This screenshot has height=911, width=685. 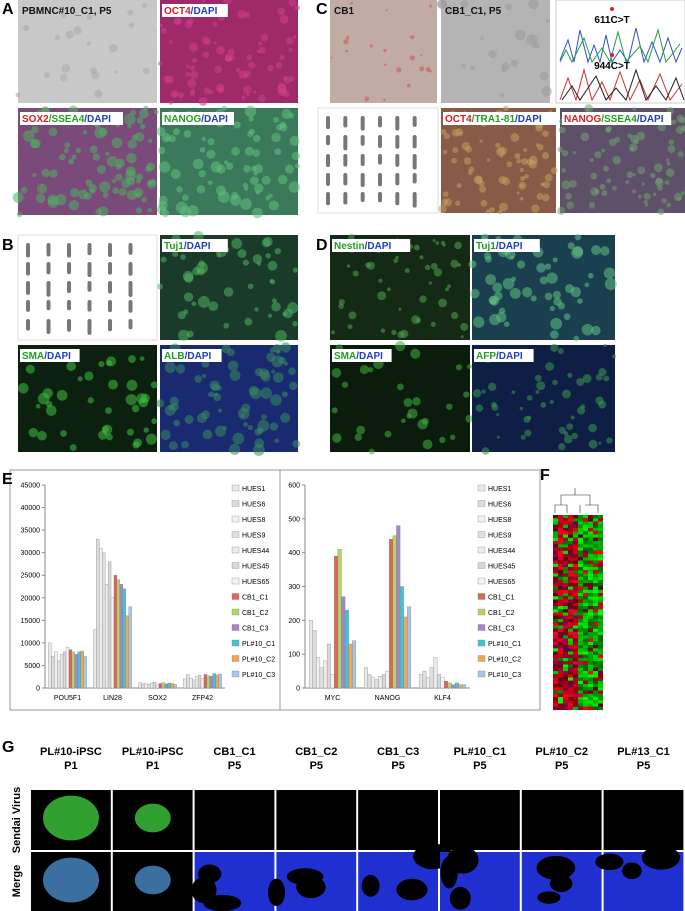 I want to click on label-part: /SSEA4, so click(x=67, y=119).